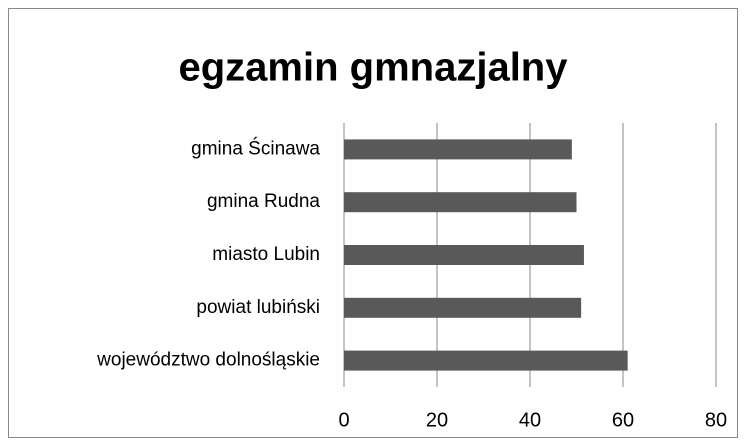 This screenshot has width=746, height=446. What do you see at coordinates (263, 201) in the screenshot?
I see `y-tick-label: gmina Rudna` at bounding box center [263, 201].